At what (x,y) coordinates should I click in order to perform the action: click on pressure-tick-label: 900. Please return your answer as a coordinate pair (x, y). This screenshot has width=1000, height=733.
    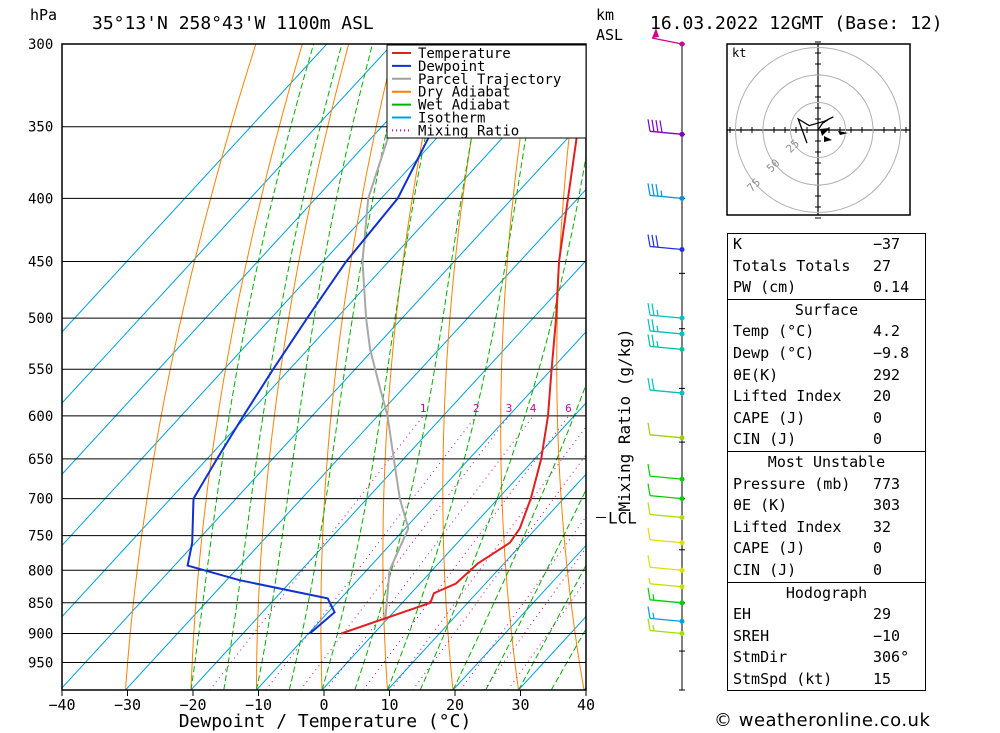
    Looking at the image, I should click on (40, 634).